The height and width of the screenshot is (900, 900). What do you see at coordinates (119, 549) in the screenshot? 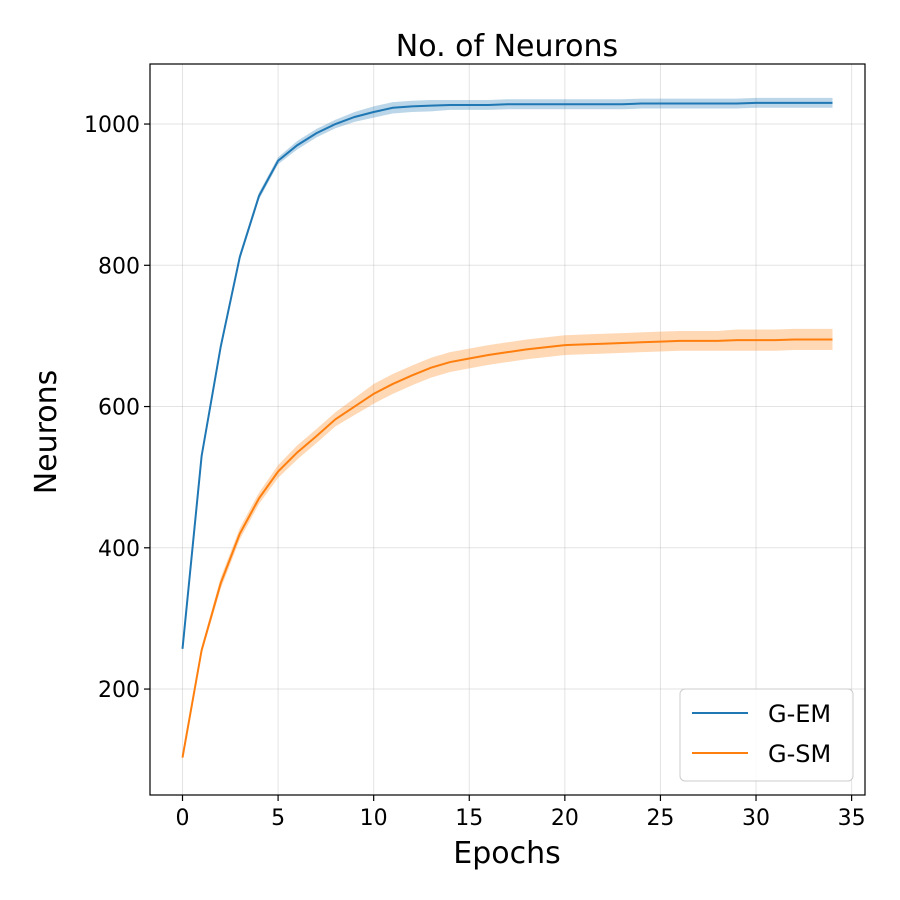
I see `y-tick-label: 400` at bounding box center [119, 549].